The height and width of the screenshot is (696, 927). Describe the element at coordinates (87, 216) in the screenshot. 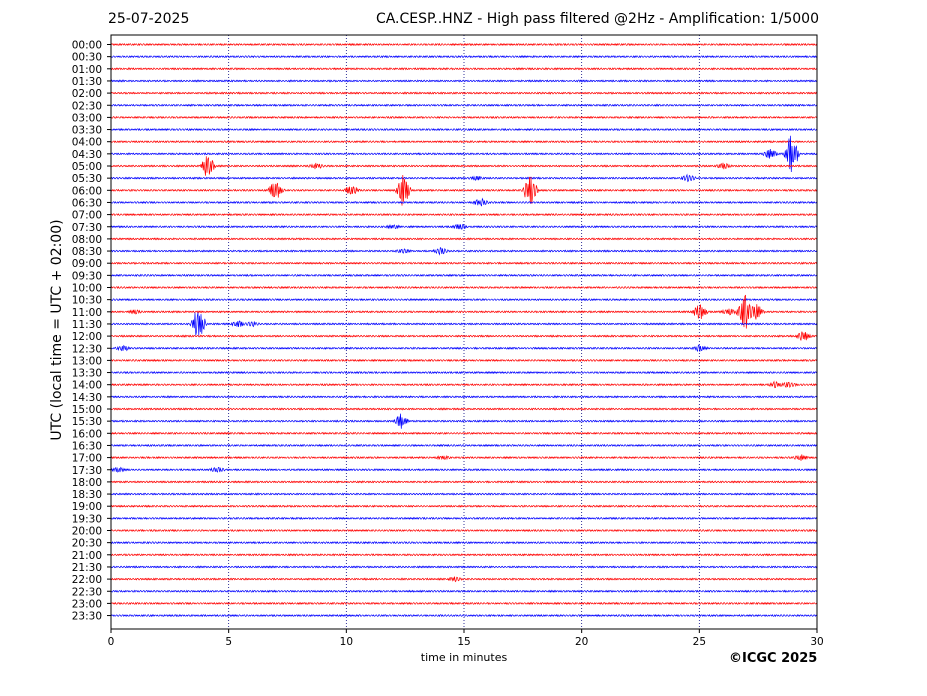

I see `y-tick-label: 07:00` at that location.